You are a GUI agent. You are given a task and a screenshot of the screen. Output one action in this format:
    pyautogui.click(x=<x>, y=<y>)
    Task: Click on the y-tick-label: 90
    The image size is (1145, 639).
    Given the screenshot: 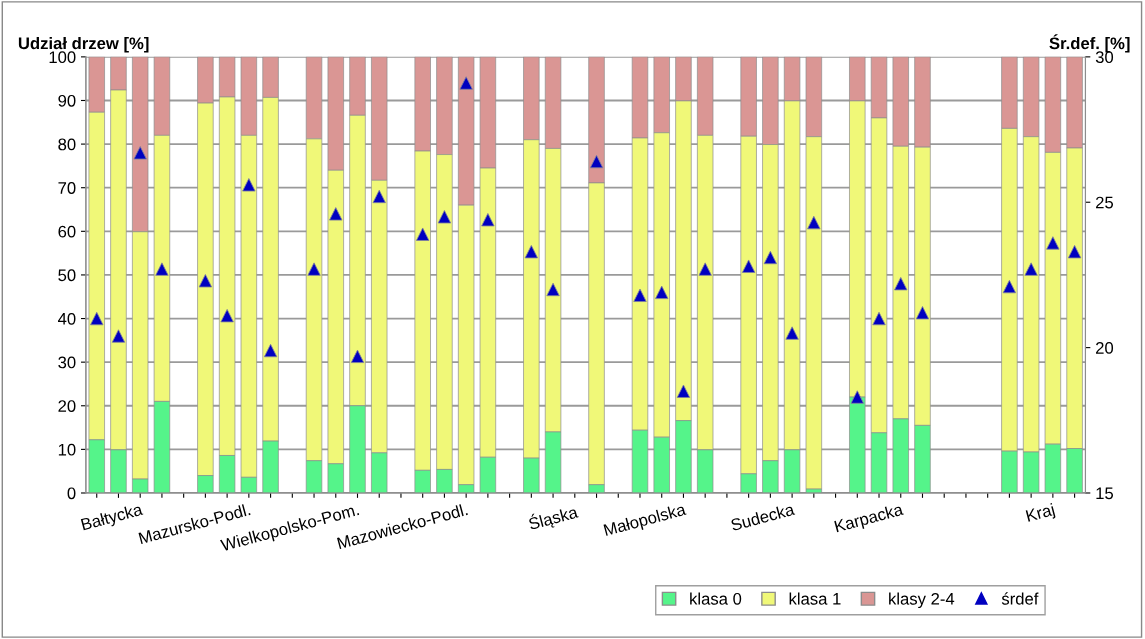 What is the action you would take?
    pyautogui.click(x=67, y=100)
    